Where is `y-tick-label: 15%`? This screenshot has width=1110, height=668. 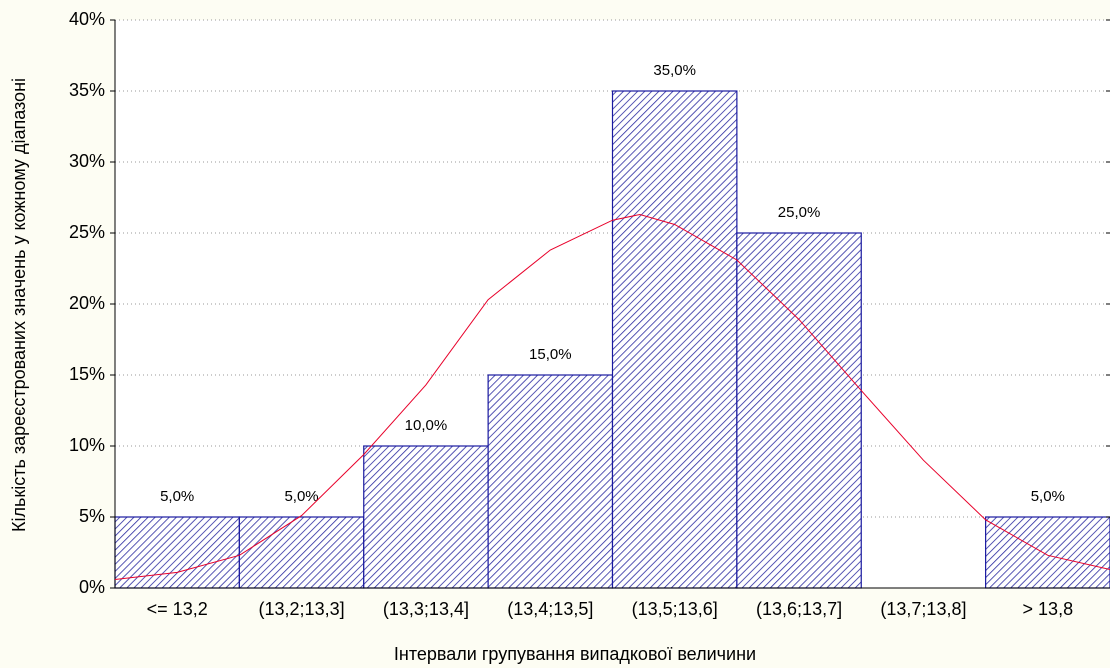
y-tick-label: 15% is located at coordinates (87, 374).